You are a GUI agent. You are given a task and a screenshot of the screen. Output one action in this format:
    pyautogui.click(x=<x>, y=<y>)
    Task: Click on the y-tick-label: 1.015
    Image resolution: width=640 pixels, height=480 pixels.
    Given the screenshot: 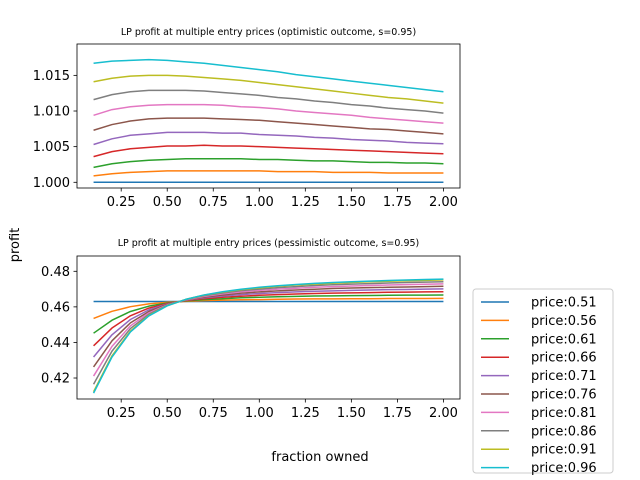 What is the action you would take?
    pyautogui.click(x=51, y=76)
    